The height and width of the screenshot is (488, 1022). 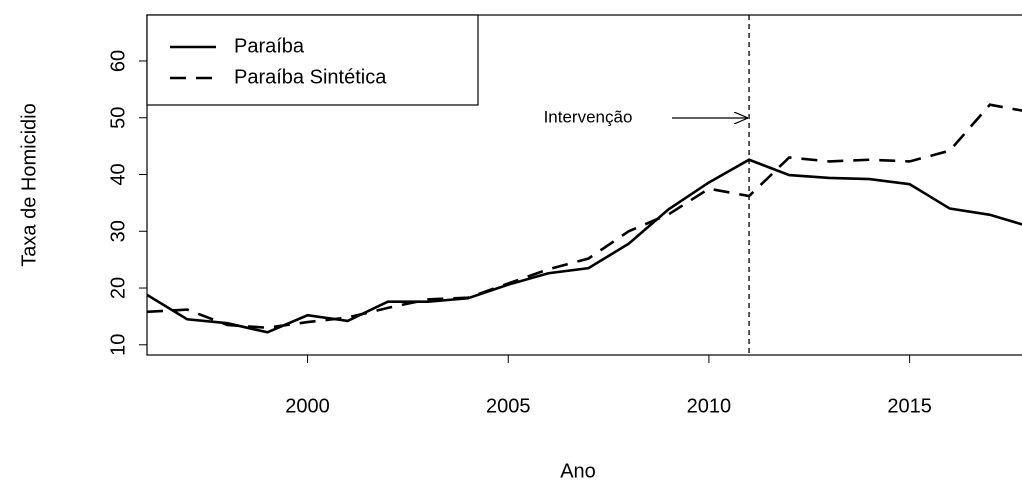 I want to click on y-tick-label: 40, so click(x=118, y=174).